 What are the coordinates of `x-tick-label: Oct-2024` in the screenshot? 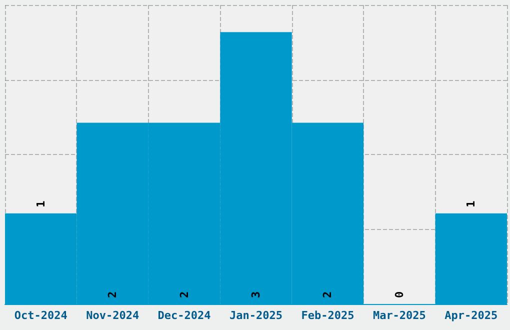 It's located at (41, 315).